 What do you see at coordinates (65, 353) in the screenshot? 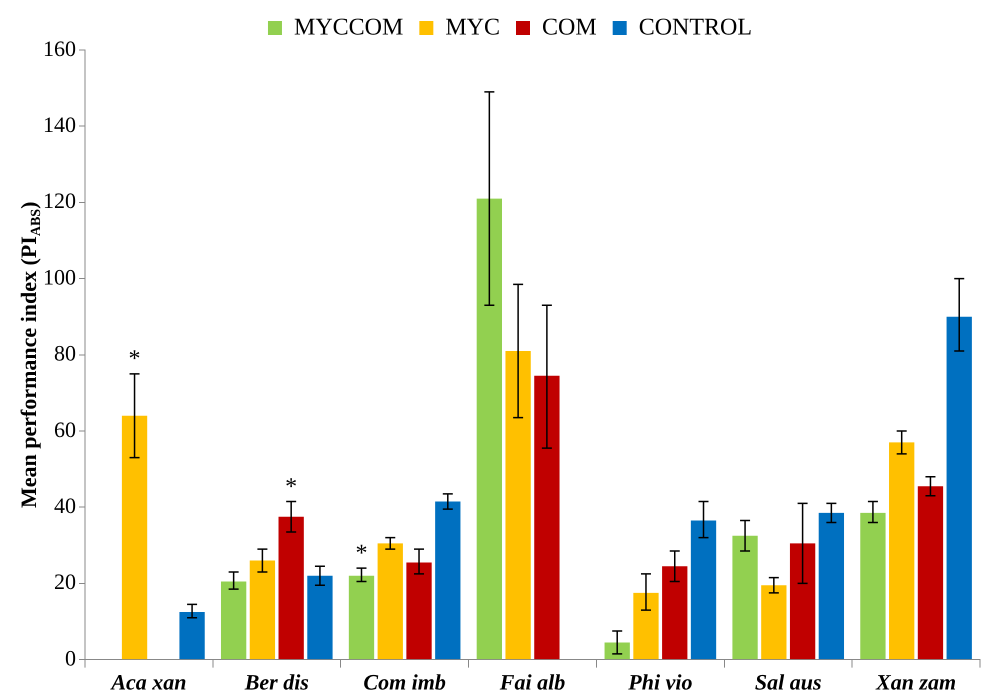
I see `y-tick-label: 80` at bounding box center [65, 353].